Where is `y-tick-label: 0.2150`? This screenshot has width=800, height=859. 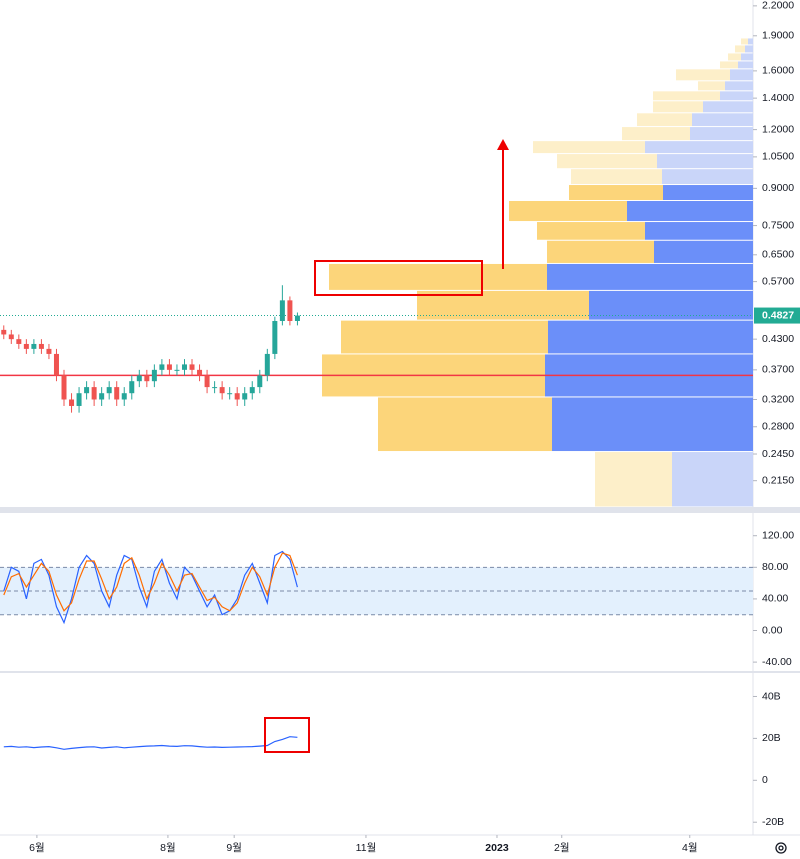 y-tick-label: 0.2150 is located at coordinates (778, 480).